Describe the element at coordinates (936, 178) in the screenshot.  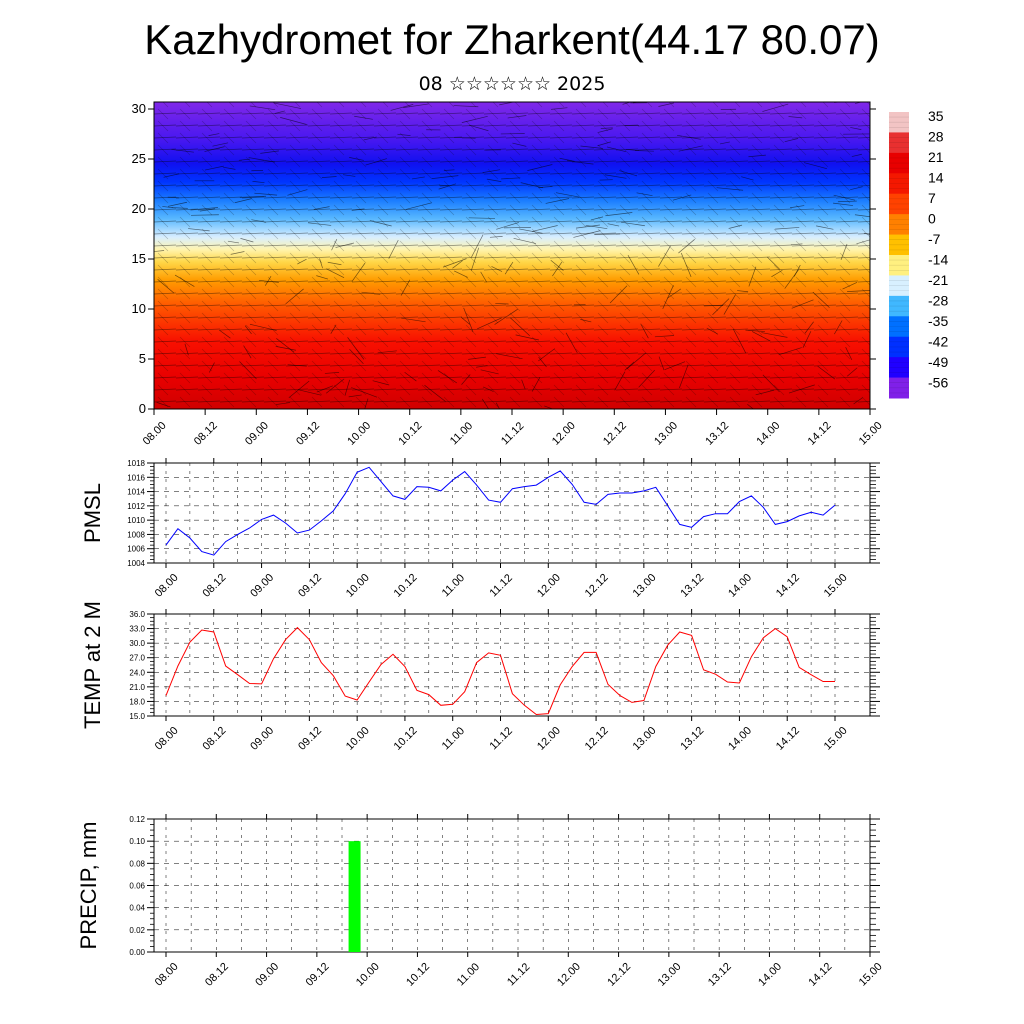
I see `colorbar-label: 14` at that location.